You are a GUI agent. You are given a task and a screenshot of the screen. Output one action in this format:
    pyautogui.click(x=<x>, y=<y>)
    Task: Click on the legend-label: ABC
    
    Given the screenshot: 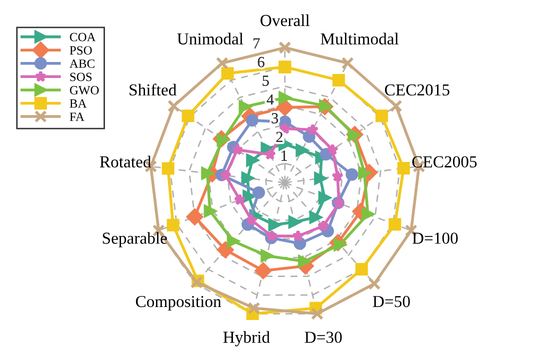 What is the action you would take?
    pyautogui.click(x=82, y=63)
    